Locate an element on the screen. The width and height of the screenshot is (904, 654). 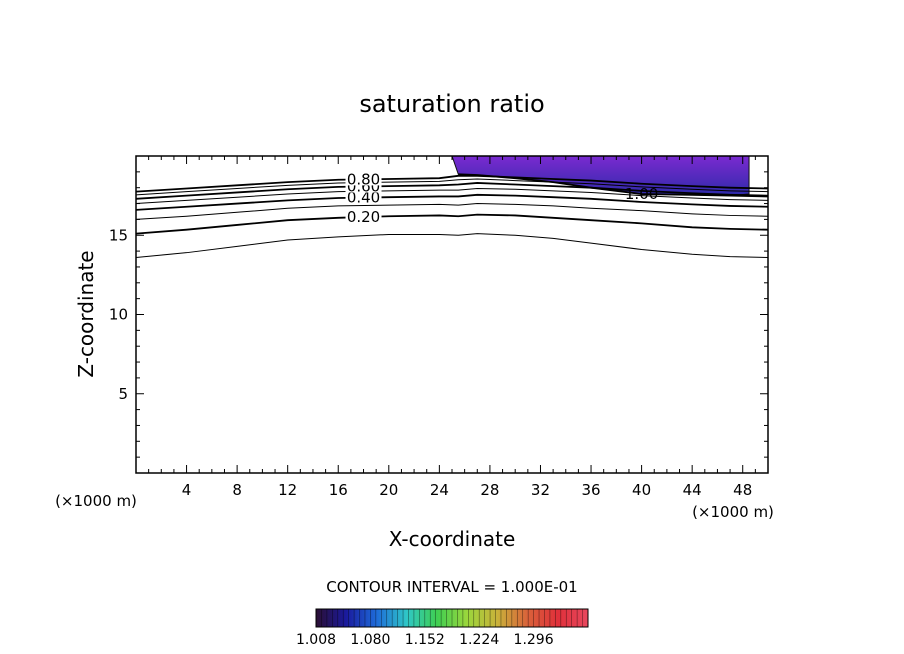
colorbar-tick-label: 1.152 is located at coordinates (425, 640).